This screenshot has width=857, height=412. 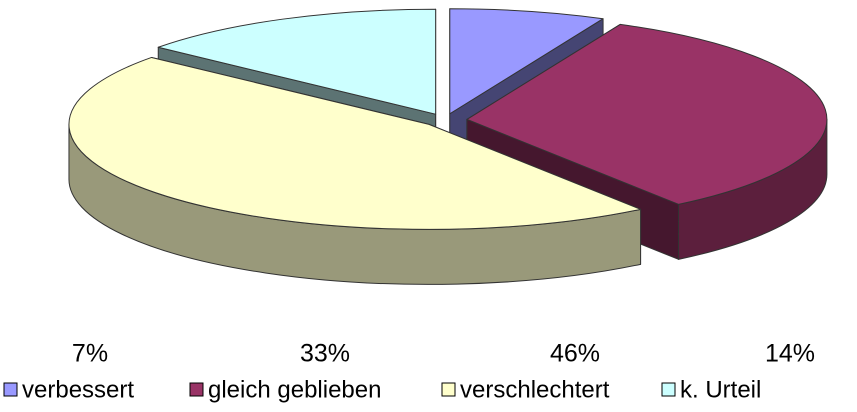 What do you see at coordinates (575, 354) in the screenshot?
I see `data-label: 46%` at bounding box center [575, 354].